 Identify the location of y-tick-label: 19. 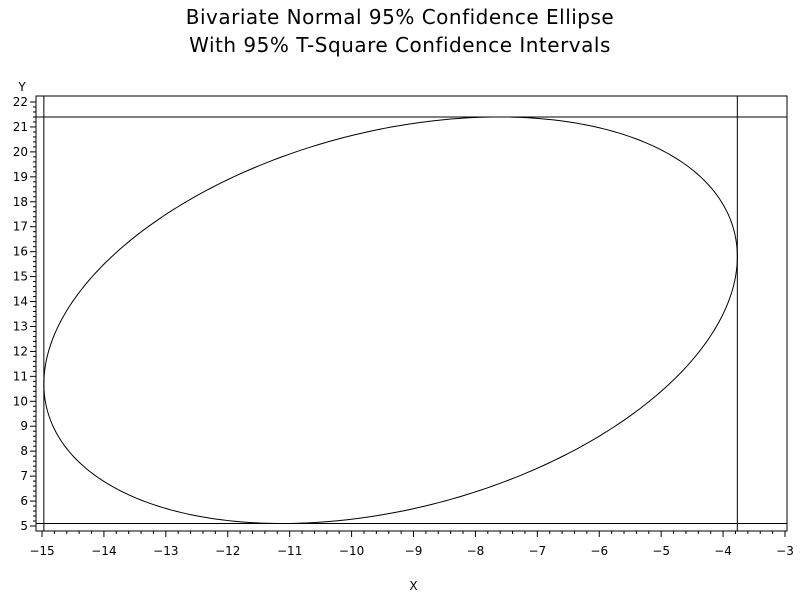
(20, 177).